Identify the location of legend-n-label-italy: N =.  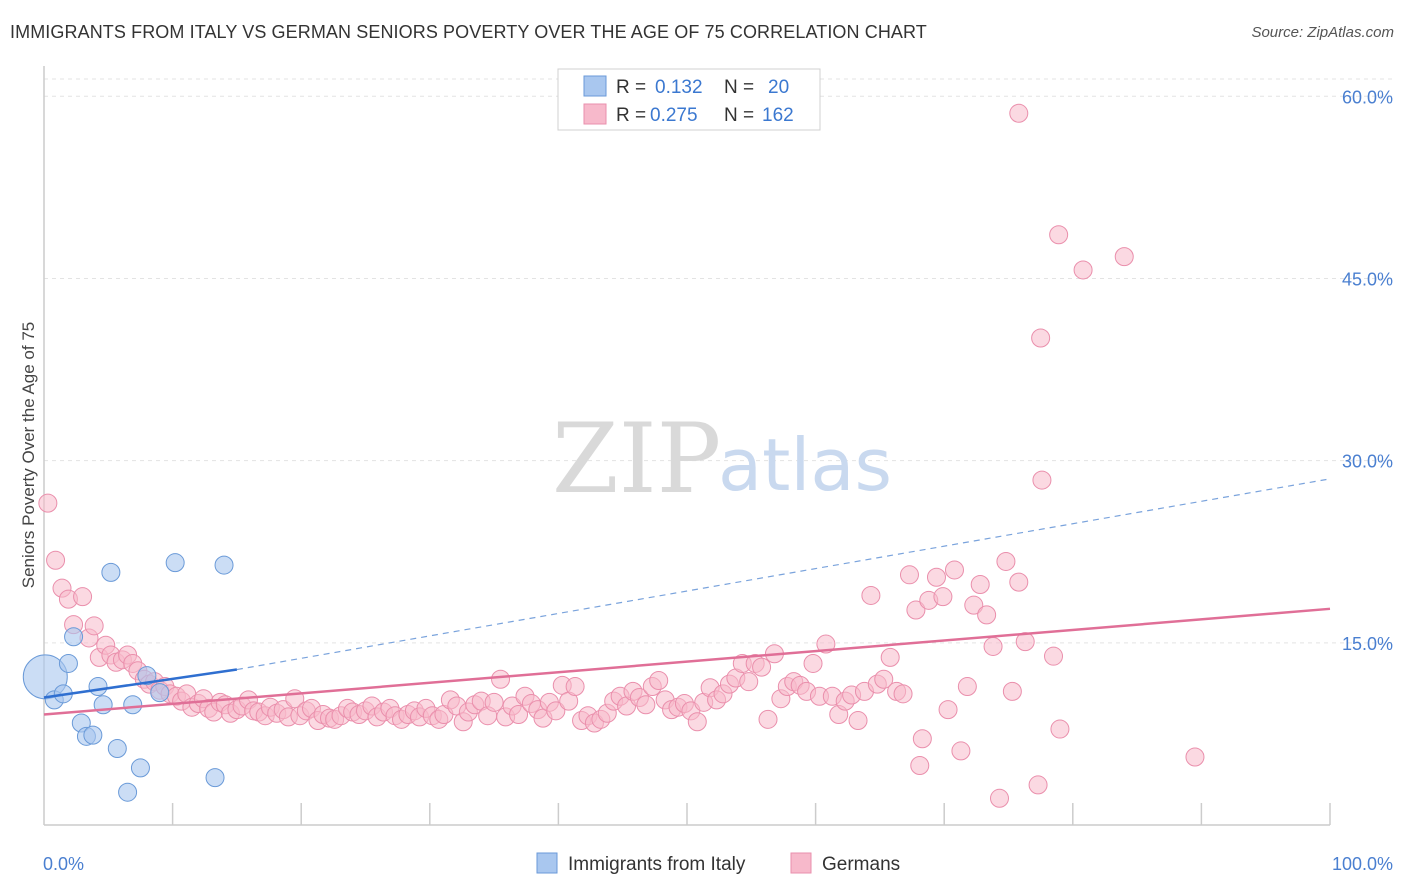
(739, 87).